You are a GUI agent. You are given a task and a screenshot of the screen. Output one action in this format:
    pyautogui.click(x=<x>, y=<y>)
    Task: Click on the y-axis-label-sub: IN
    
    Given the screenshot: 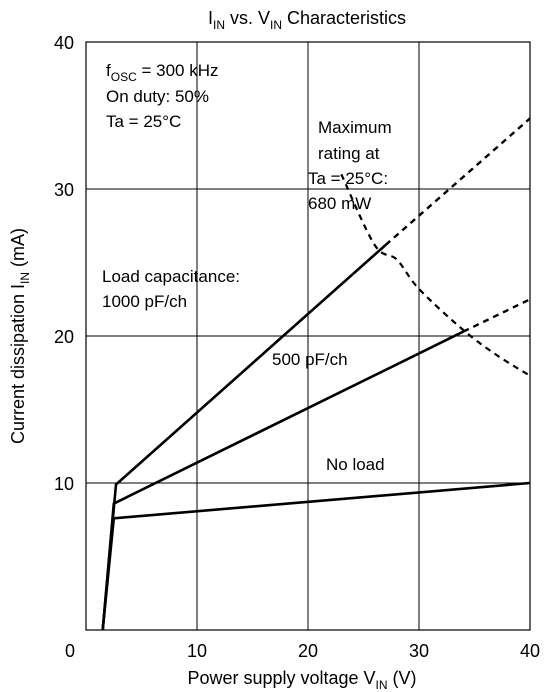 What is the action you would take?
    pyautogui.click(x=25, y=278)
    